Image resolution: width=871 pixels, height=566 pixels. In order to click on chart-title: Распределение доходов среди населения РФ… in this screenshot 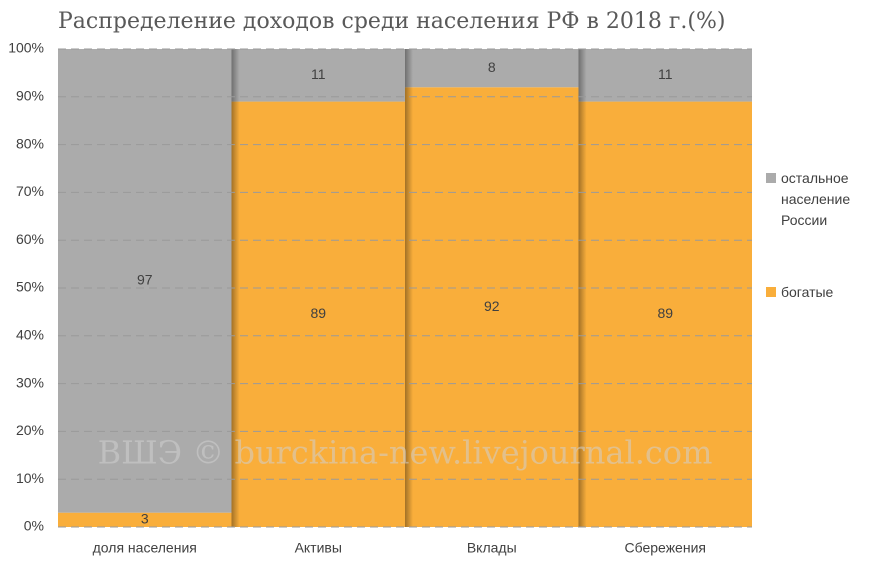, I will do `click(391, 21)`.